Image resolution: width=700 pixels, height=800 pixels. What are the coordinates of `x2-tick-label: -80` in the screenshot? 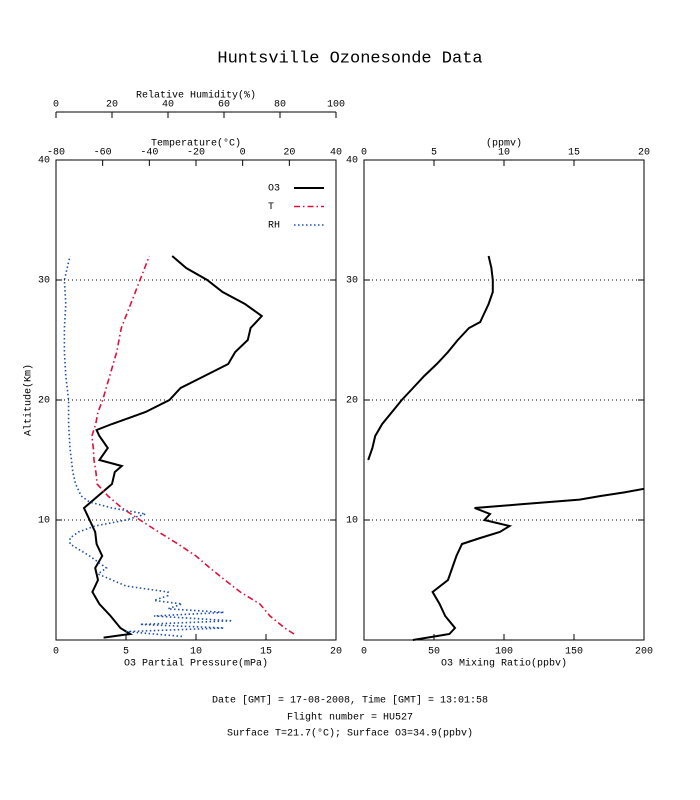 It's located at (56, 153).